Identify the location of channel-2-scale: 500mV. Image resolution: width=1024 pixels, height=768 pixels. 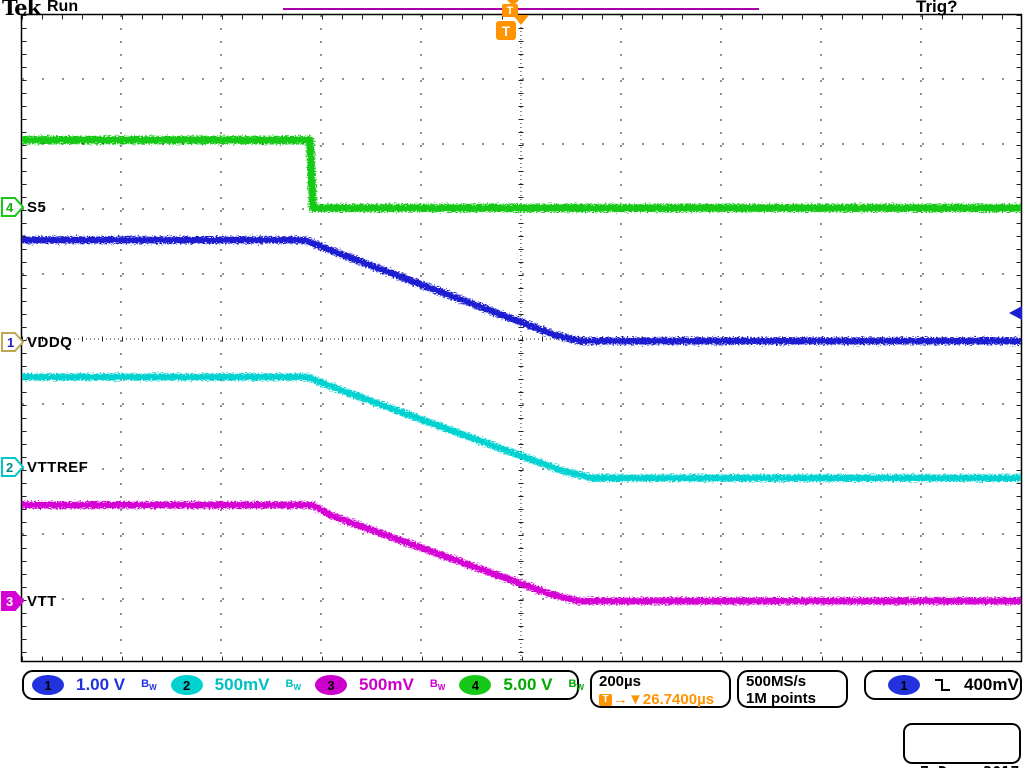
(242, 684).